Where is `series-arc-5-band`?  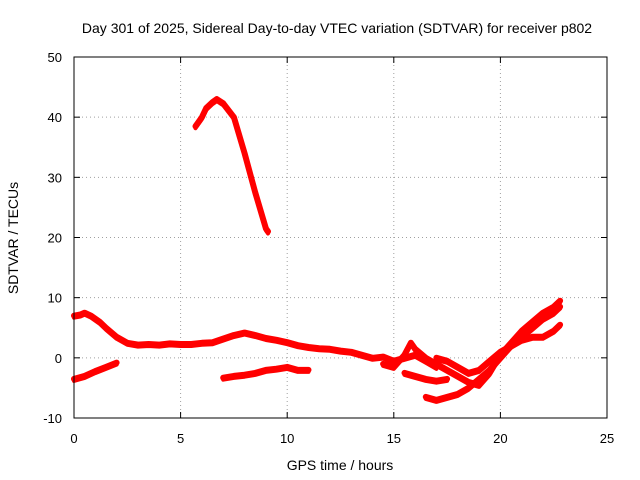 series-arc-5-band is located at coordinates (472, 344).